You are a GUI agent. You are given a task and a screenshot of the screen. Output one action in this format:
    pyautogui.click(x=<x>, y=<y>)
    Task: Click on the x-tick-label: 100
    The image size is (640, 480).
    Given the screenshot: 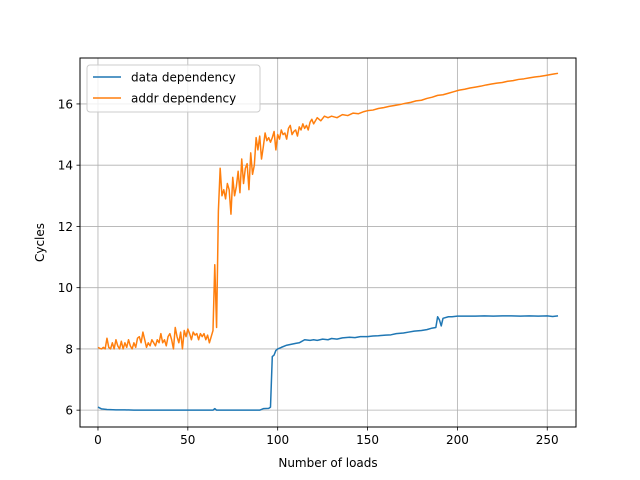 What is the action you would take?
    pyautogui.click(x=277, y=440)
    